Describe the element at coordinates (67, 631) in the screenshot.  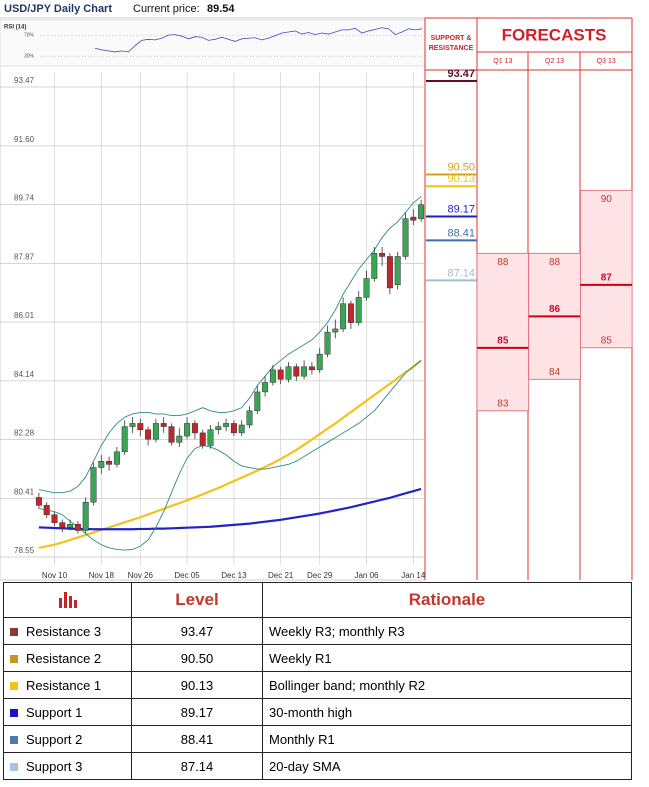
I see `level-name-cell: Resistance 3` at that location.